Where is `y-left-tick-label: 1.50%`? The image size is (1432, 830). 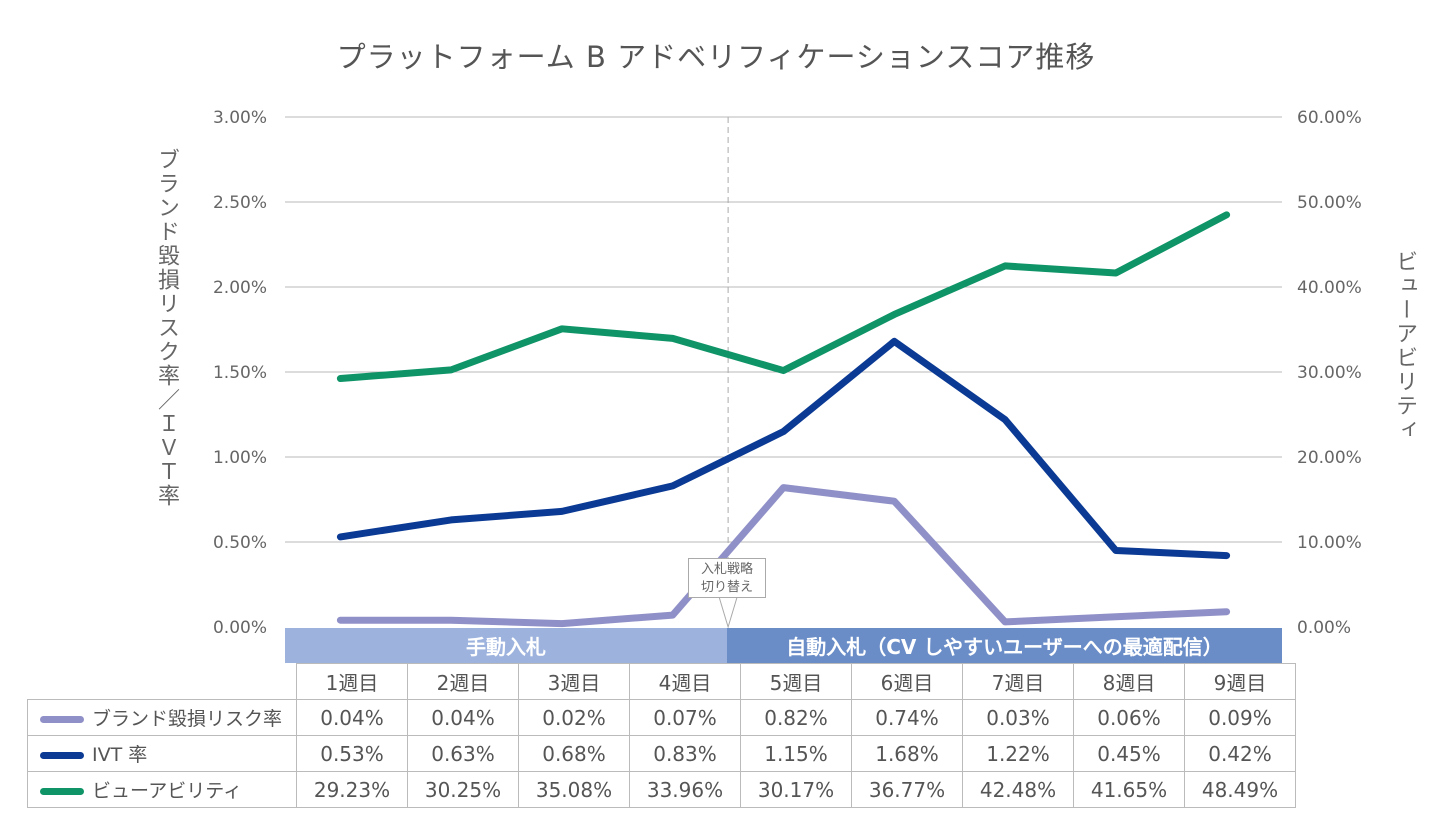
y-left-tick-label: 1.50% is located at coordinates (240, 373).